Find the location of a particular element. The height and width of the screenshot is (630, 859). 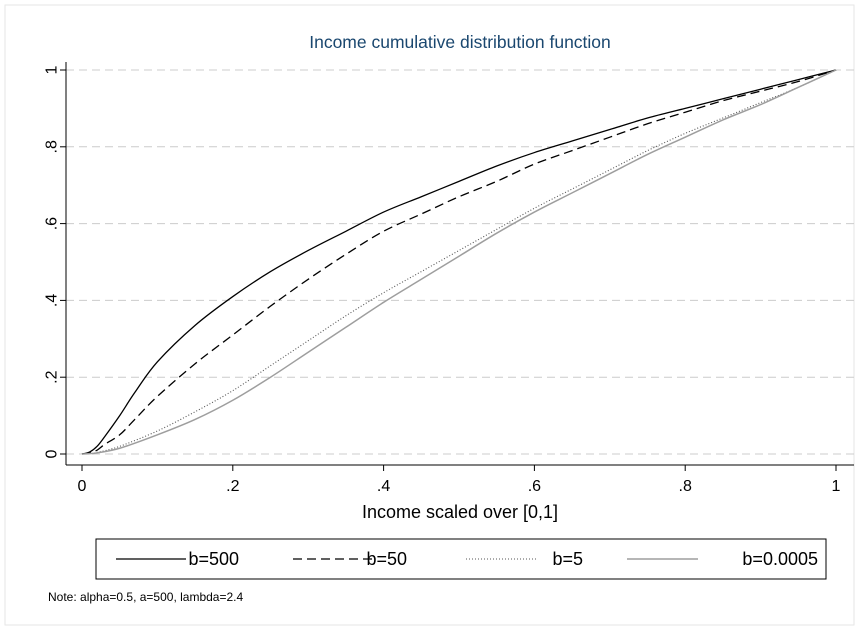

x-tick-label: .6 is located at coordinates (534, 486).